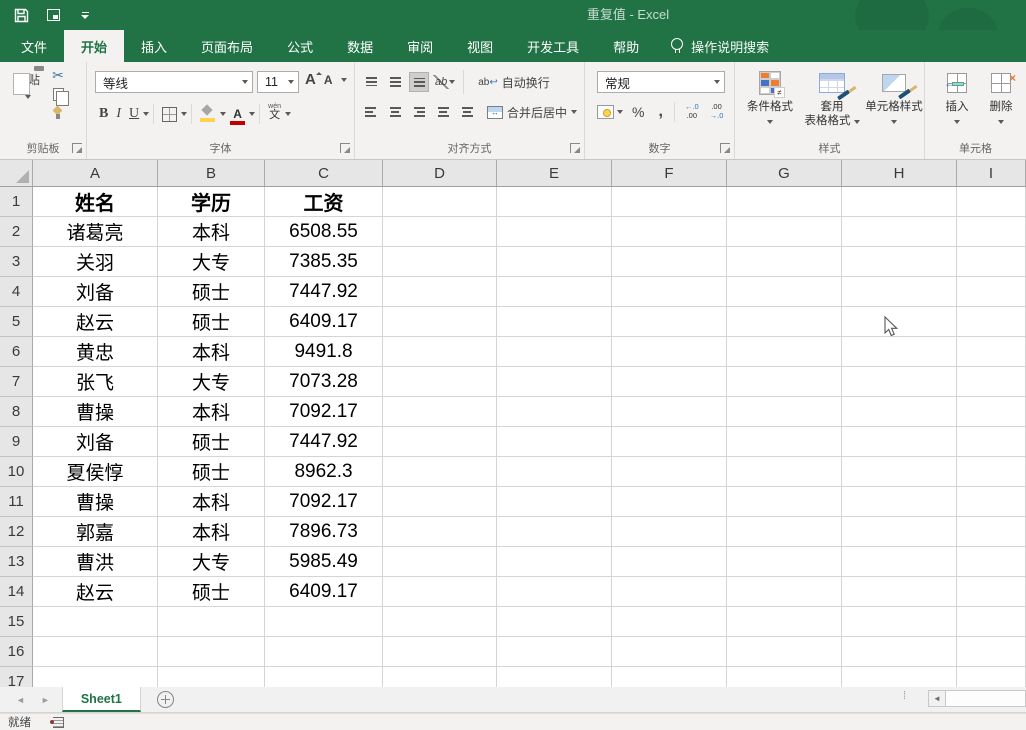  What do you see at coordinates (95, 382) in the screenshot?
I see `cell-A7: 张飞` at bounding box center [95, 382].